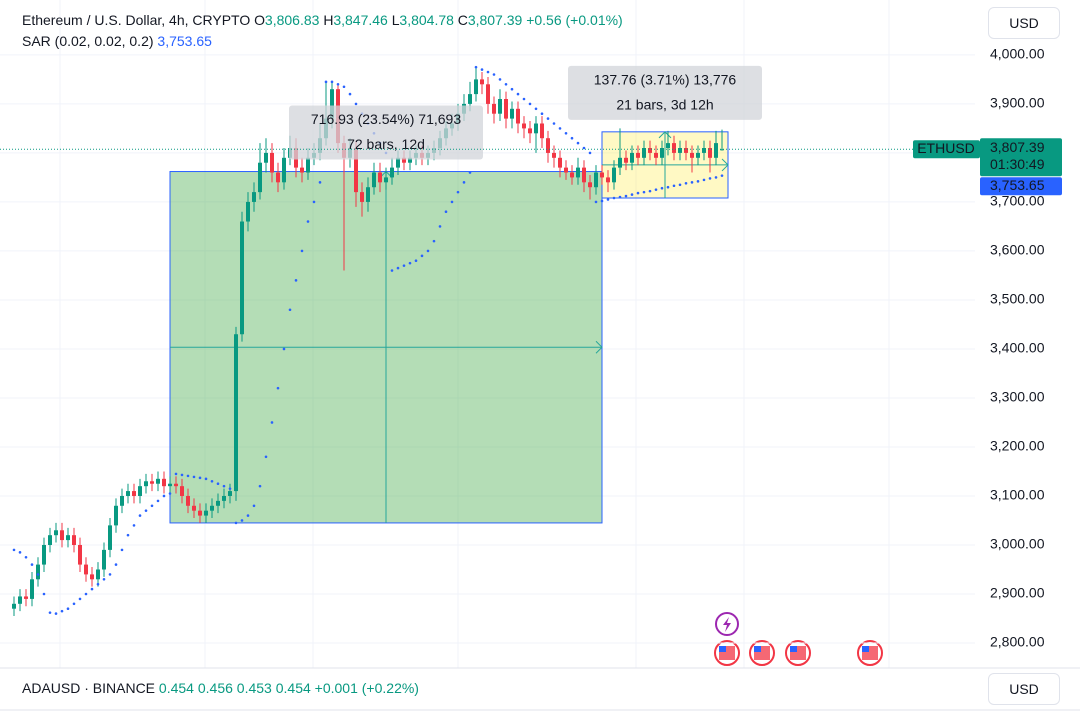  What do you see at coordinates (798, 639) in the screenshot?
I see `event-icons` at bounding box center [798, 639].